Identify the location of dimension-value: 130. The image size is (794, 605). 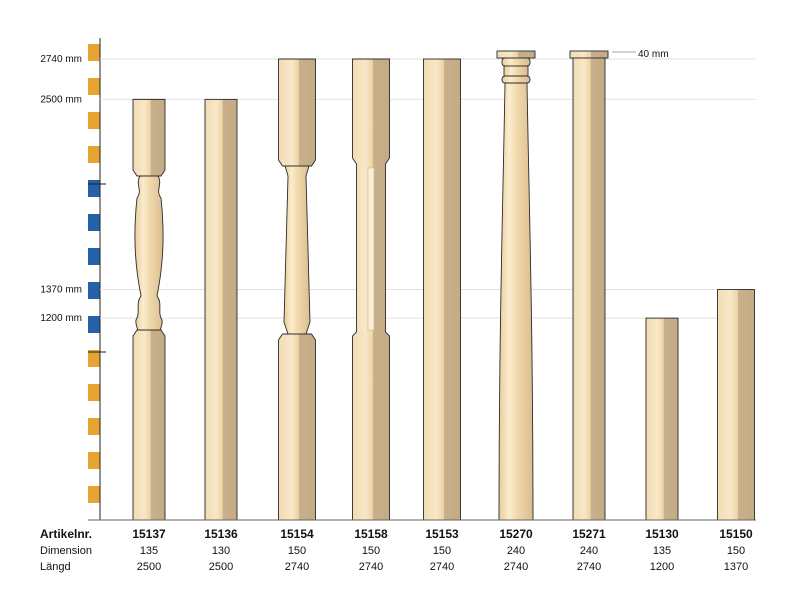
(221, 551).